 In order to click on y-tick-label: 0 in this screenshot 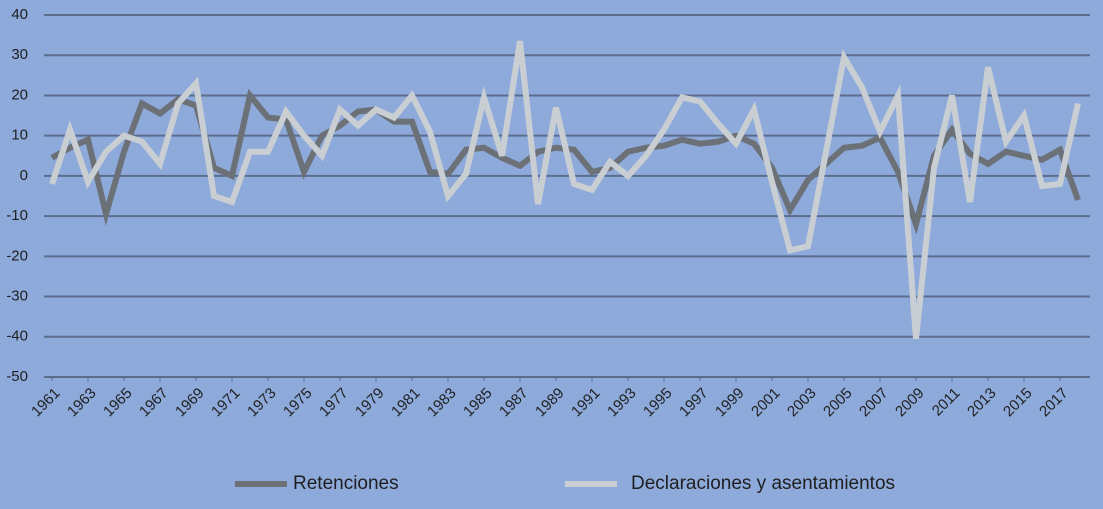, I will do `click(24, 175)`.